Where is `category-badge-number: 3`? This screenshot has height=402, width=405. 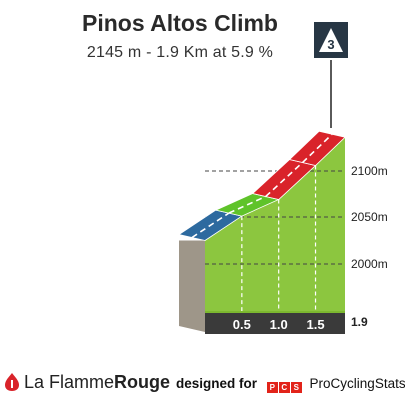 category-badge-number: 3 is located at coordinates (330, 44).